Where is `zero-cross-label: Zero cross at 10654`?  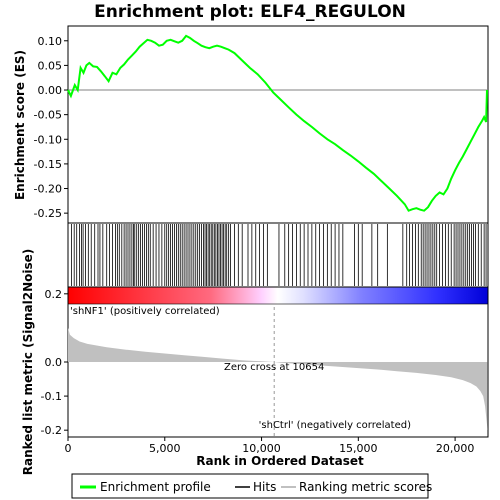 zero-cross-label: Zero cross at 10654 is located at coordinates (274, 367).